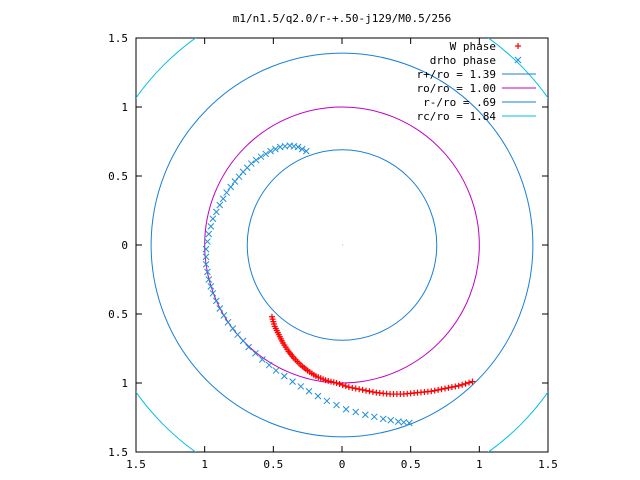  What do you see at coordinates (136, 464) in the screenshot?
I see `x-tick-label-0: 1.5` at bounding box center [136, 464].